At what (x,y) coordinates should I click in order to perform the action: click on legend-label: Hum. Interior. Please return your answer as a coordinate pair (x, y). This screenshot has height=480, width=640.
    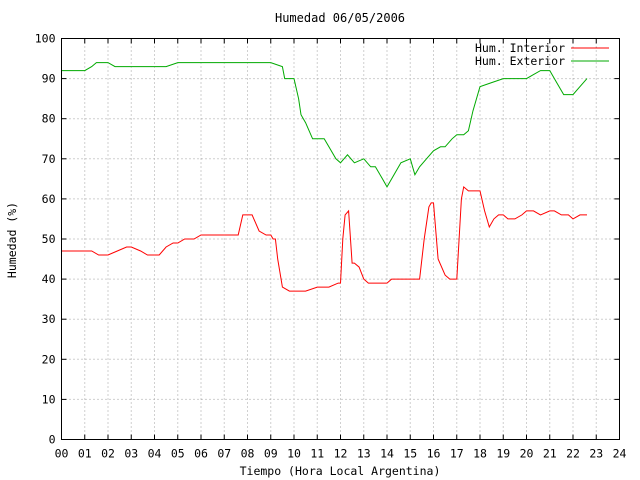
    Looking at the image, I should click on (520, 48).